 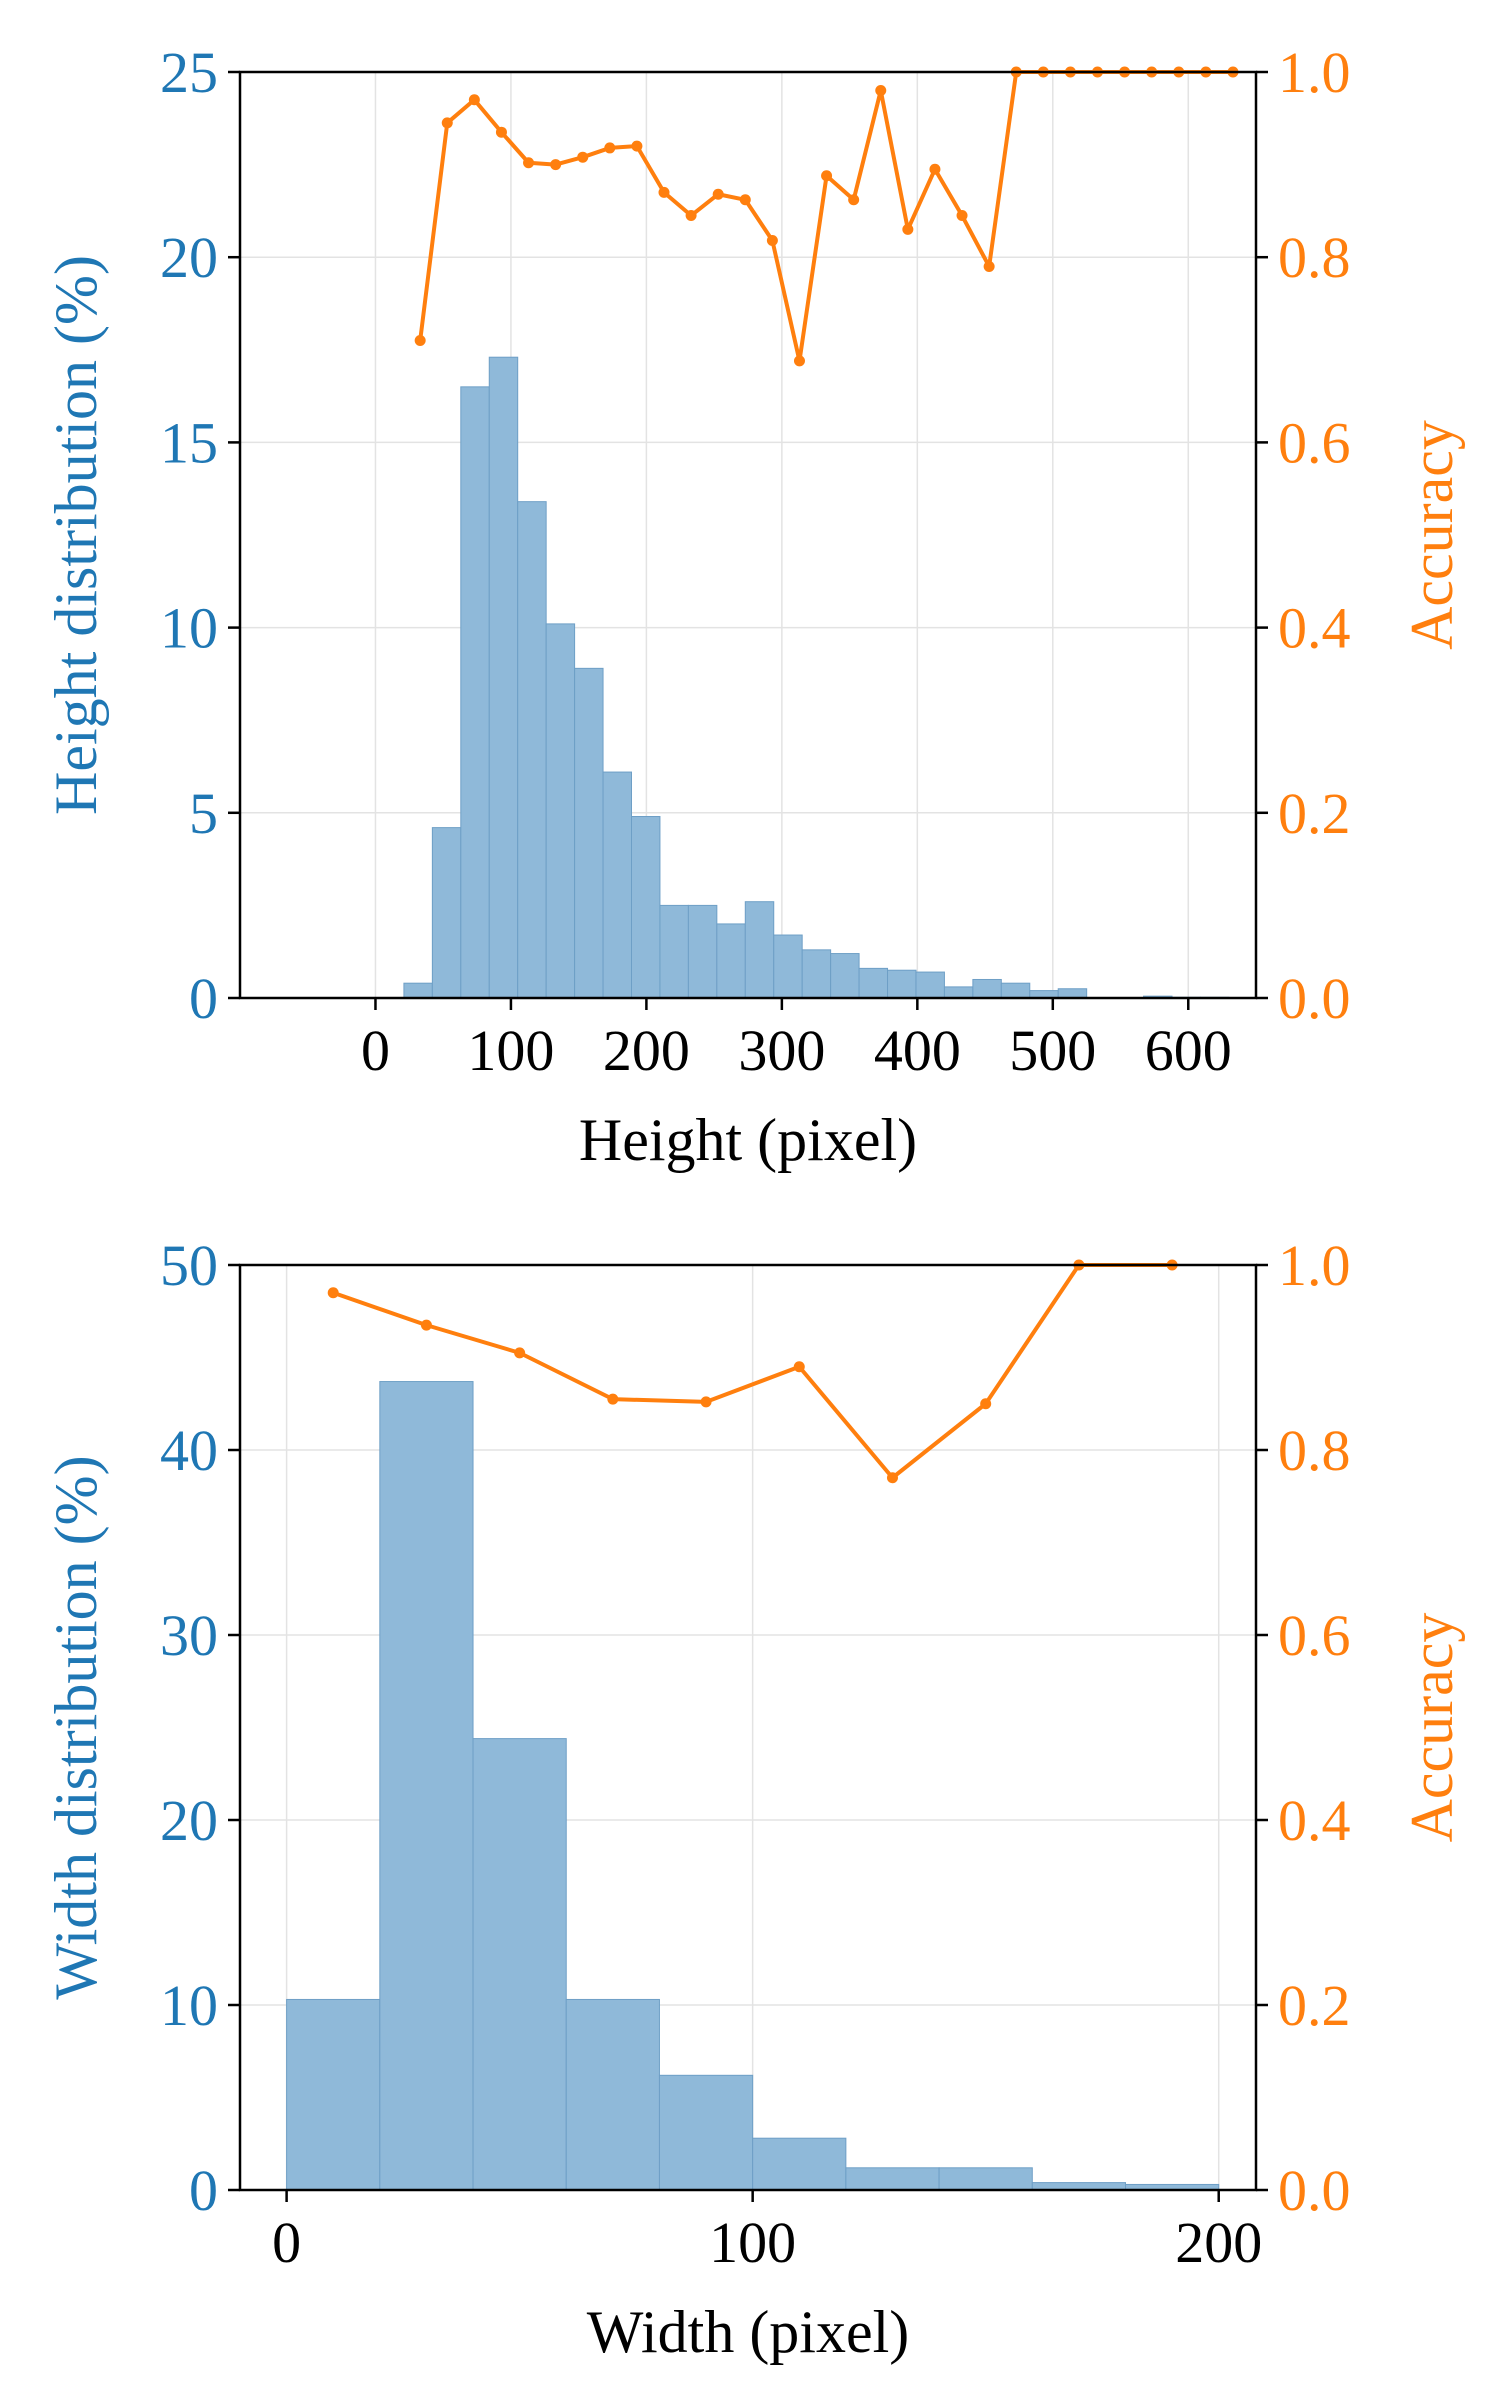 What do you see at coordinates (189, 1635) in the screenshot?
I see `y-tick-label: 30` at bounding box center [189, 1635].